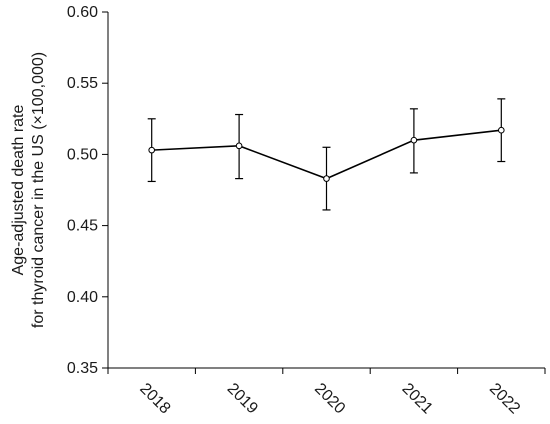  What do you see at coordinates (82, 226) in the screenshot?
I see `y-tick-label: 0.45` at bounding box center [82, 226].